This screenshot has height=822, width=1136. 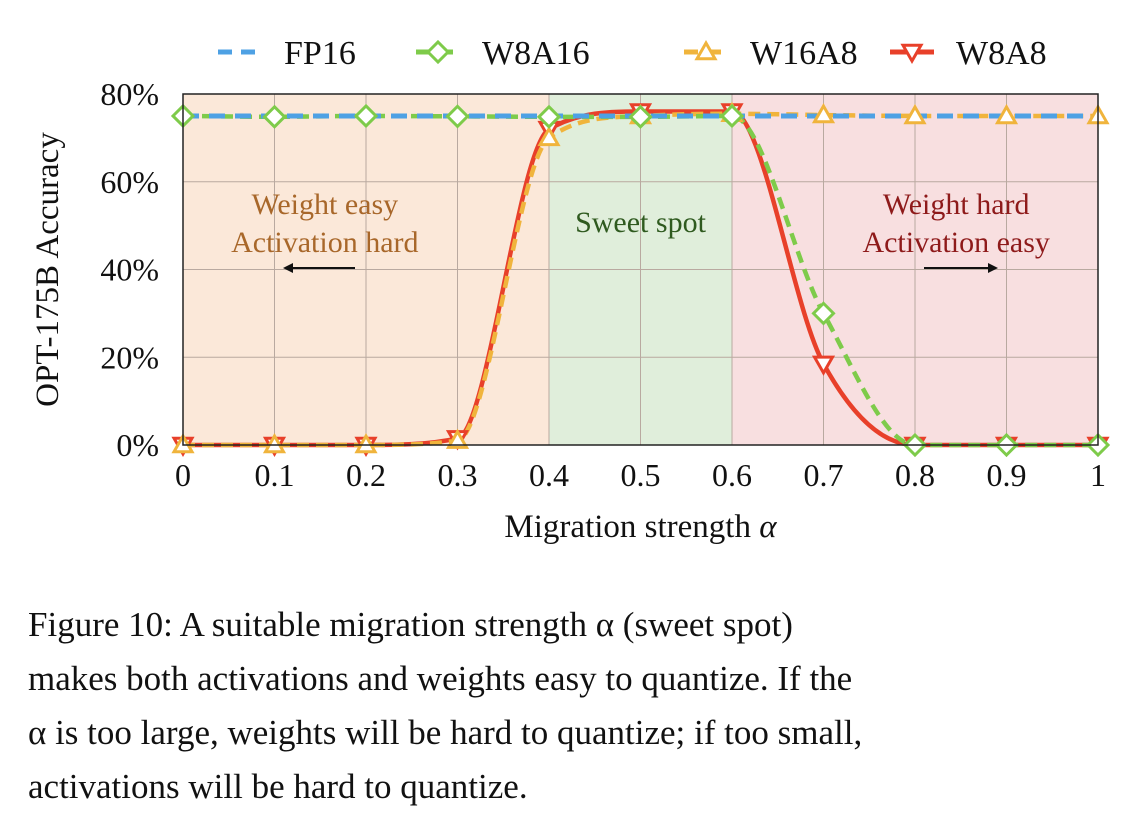 What do you see at coordinates (366, 475) in the screenshot?
I see `x-tick-label: 0.2` at bounding box center [366, 475].